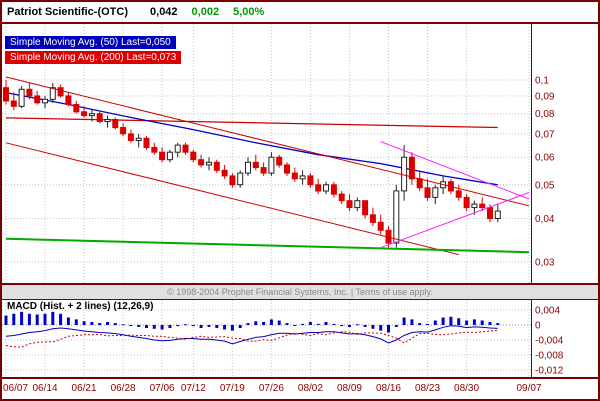 The image size is (600, 401). I want to click on price-axis-label: 0,08, so click(545, 114).